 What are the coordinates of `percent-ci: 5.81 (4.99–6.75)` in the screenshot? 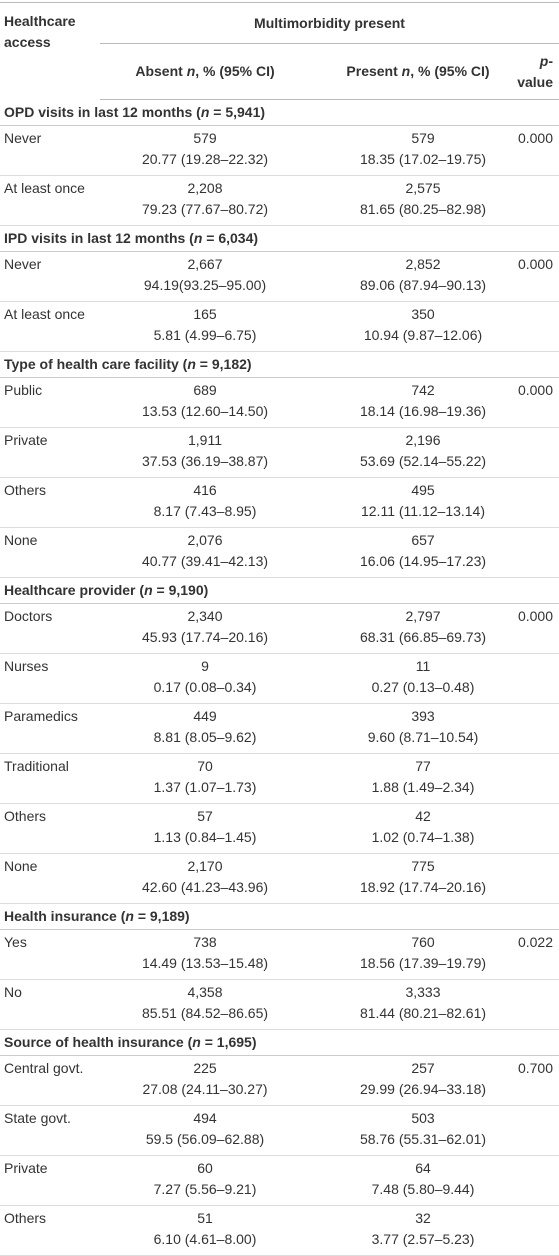 It's located at (205, 335).